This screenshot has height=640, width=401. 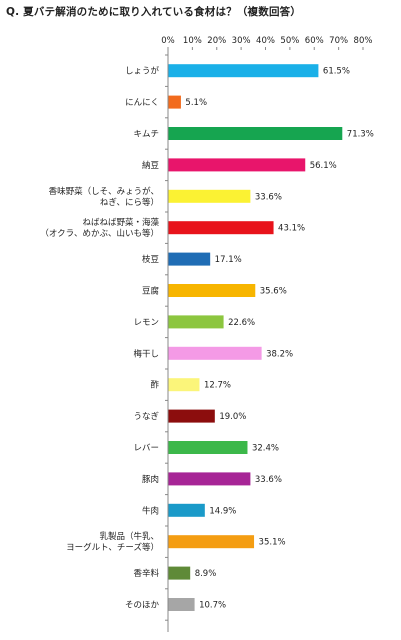 I want to click on value-label: 19.0%, so click(x=232, y=417).